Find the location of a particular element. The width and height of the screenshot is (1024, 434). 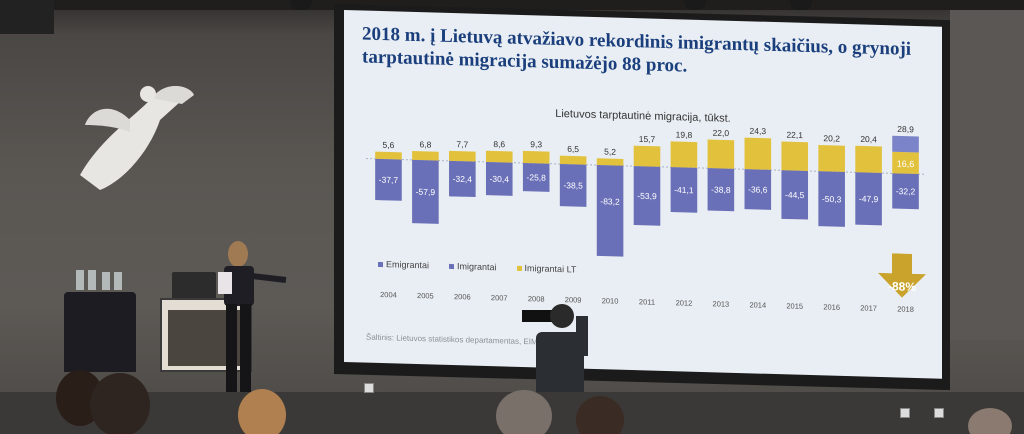

data-label-imigrantai: 8,6 is located at coordinates (499, 144).